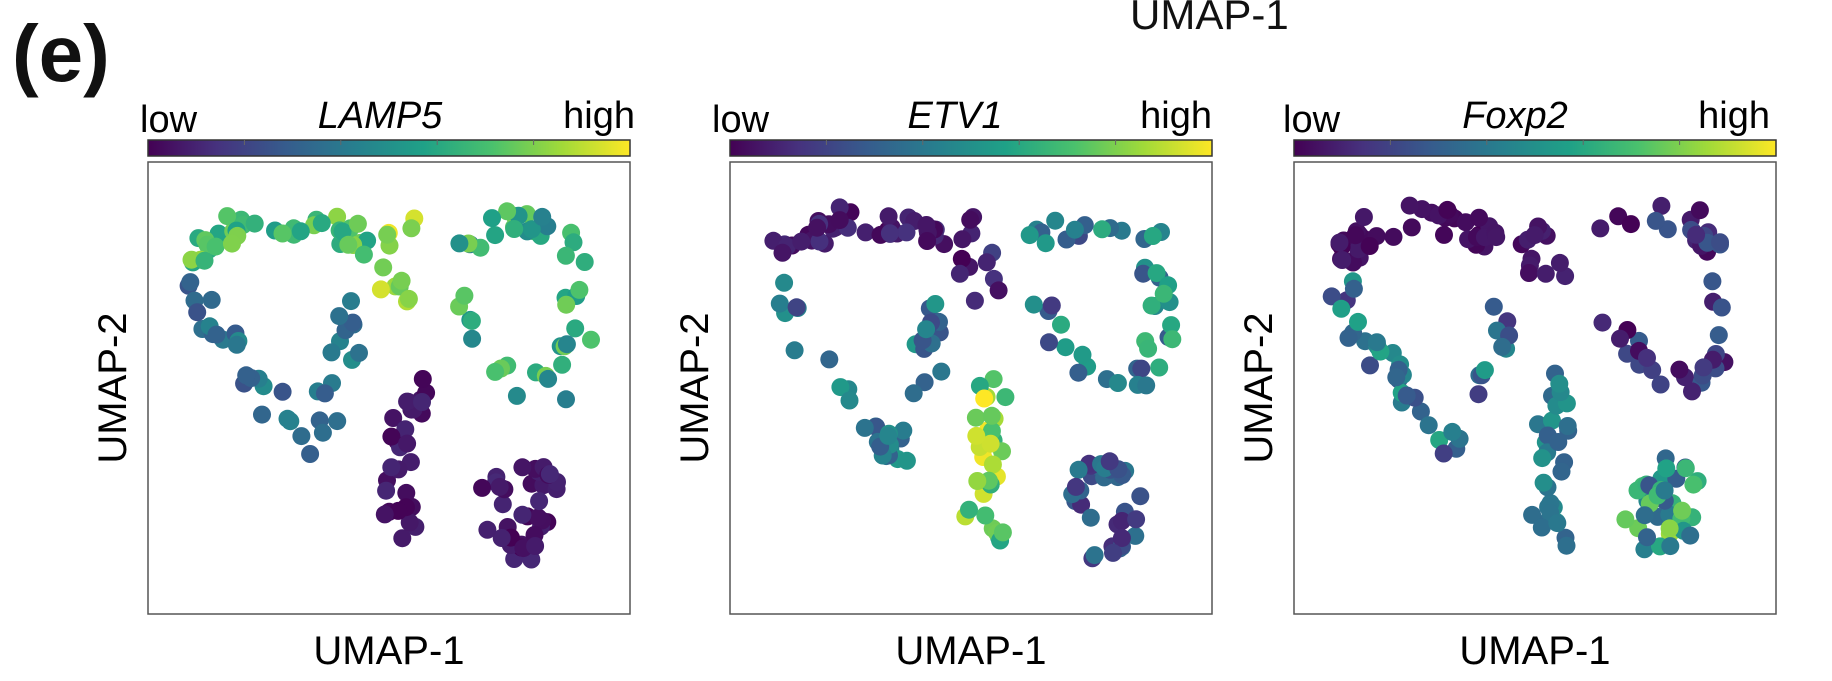  I want to click on colorbar-low-label: low, so click(1312, 120).